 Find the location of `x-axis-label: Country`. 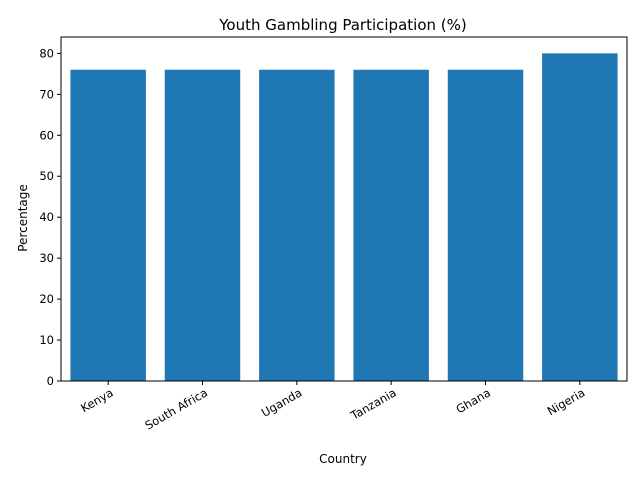

x-axis-label: Country is located at coordinates (343, 459).